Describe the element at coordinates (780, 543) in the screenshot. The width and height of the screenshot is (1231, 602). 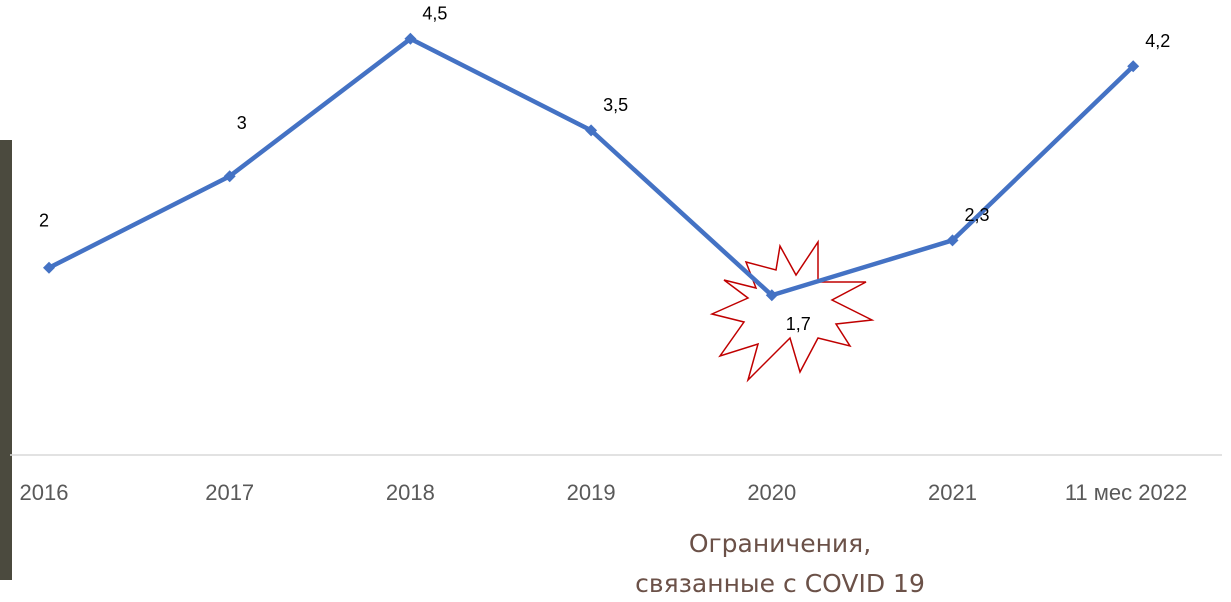
I see `annotation: Ограничения,` at that location.